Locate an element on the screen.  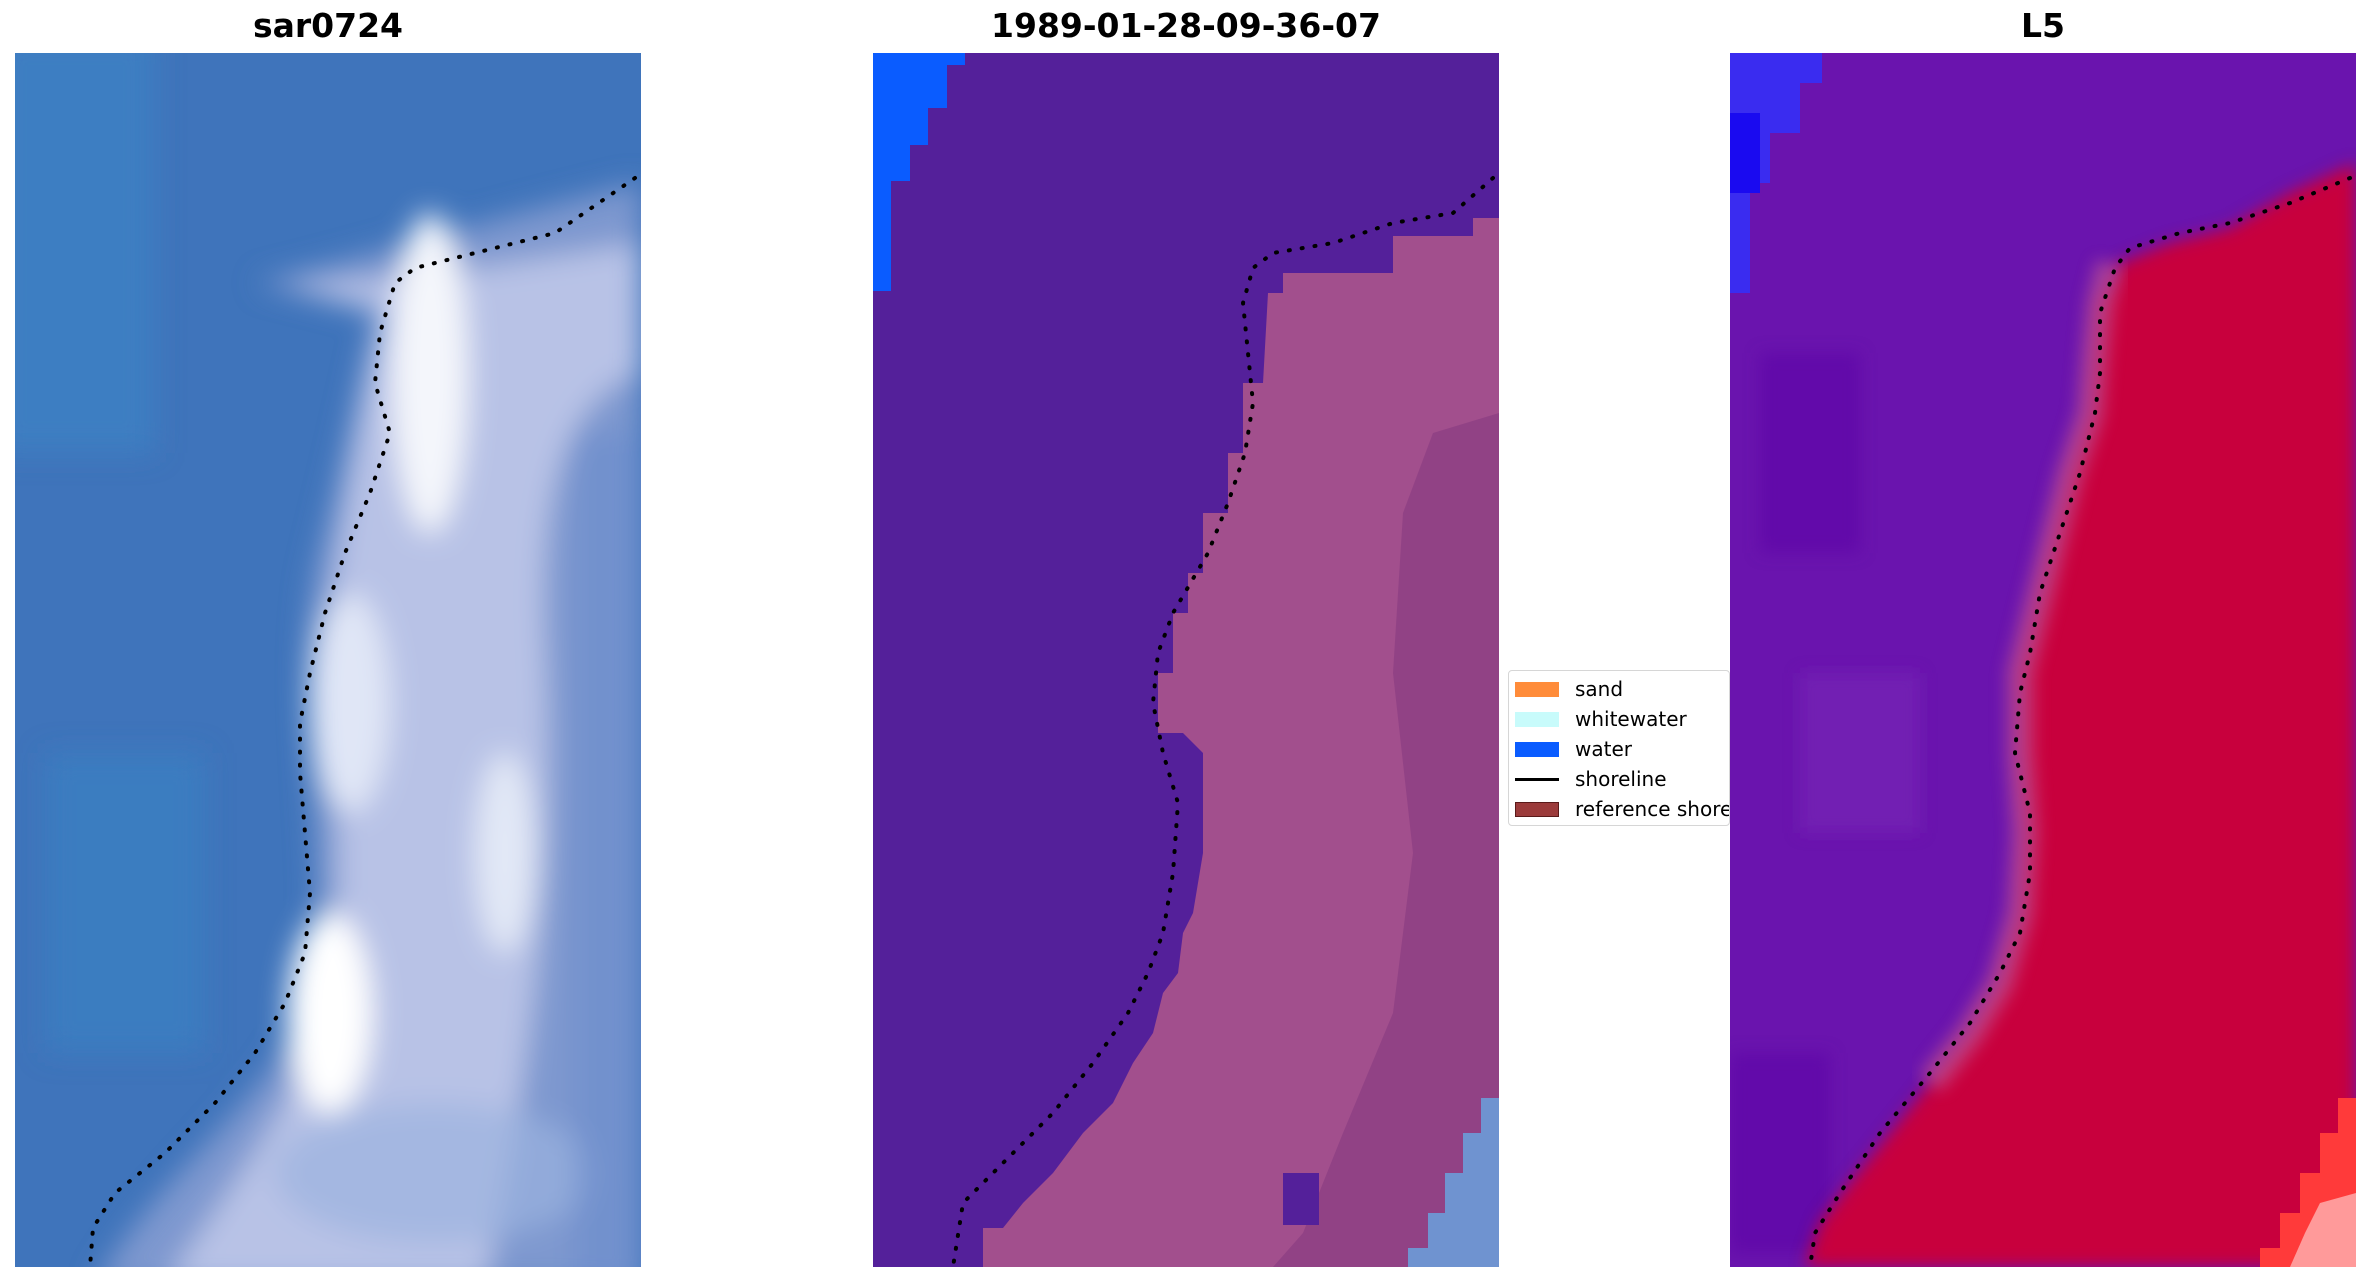
shoreline-line-swatch is located at coordinates (1537, 779).